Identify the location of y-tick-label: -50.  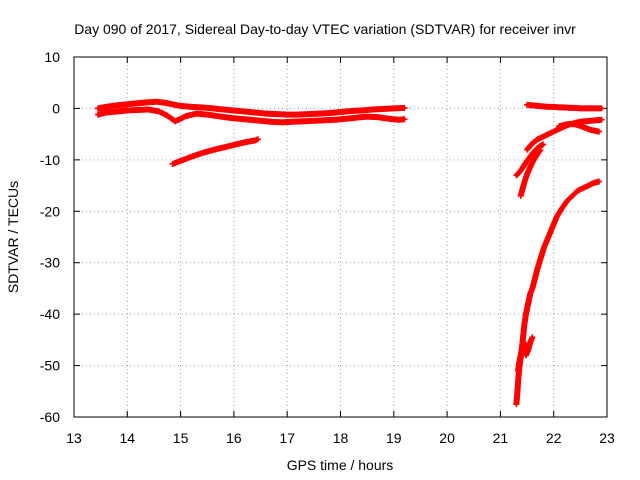
(50, 366).